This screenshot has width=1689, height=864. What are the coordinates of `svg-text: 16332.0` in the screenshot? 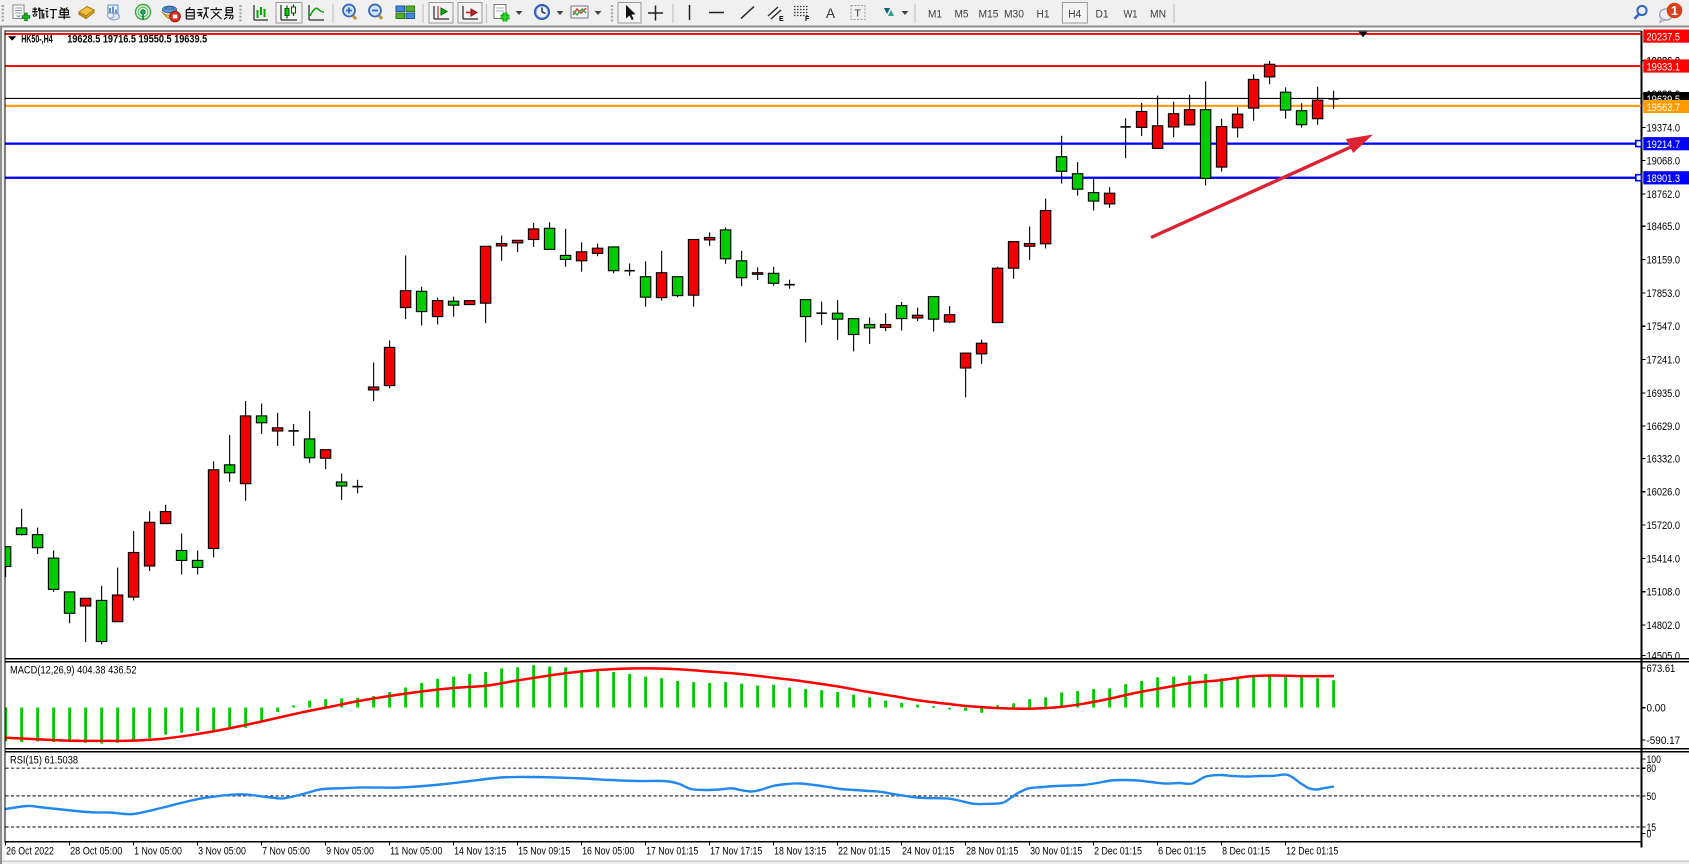 It's located at (1664, 459).